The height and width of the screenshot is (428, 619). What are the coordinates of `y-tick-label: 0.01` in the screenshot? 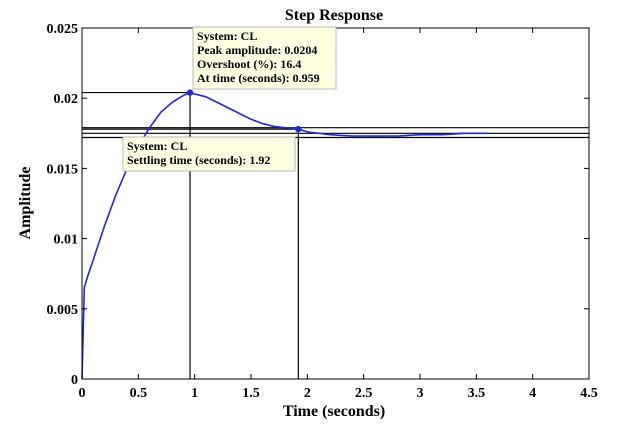 It's located at (66, 240).